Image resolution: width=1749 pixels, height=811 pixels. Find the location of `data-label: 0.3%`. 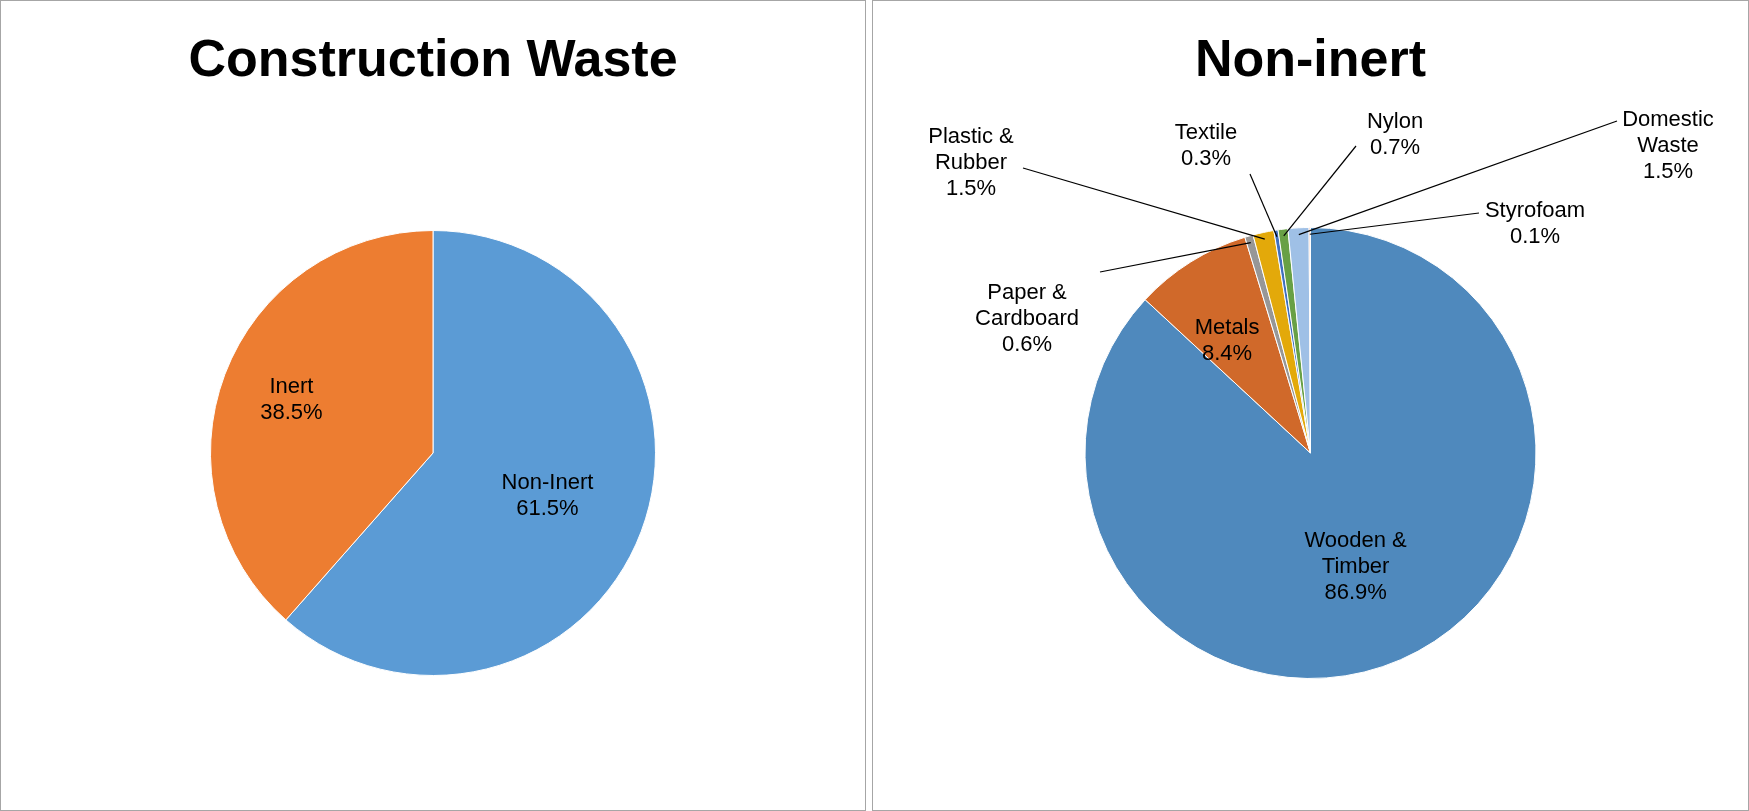

data-label: 0.3% is located at coordinates (1206, 158).